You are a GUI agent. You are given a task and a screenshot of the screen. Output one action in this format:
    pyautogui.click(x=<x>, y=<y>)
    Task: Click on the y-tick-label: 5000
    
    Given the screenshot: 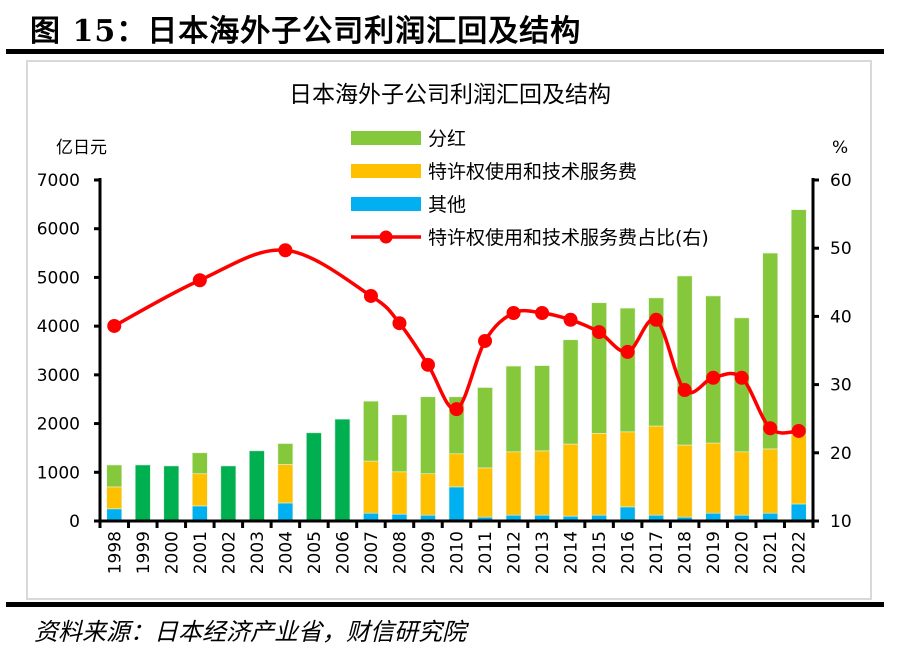 What is the action you would take?
    pyautogui.click(x=58, y=278)
    